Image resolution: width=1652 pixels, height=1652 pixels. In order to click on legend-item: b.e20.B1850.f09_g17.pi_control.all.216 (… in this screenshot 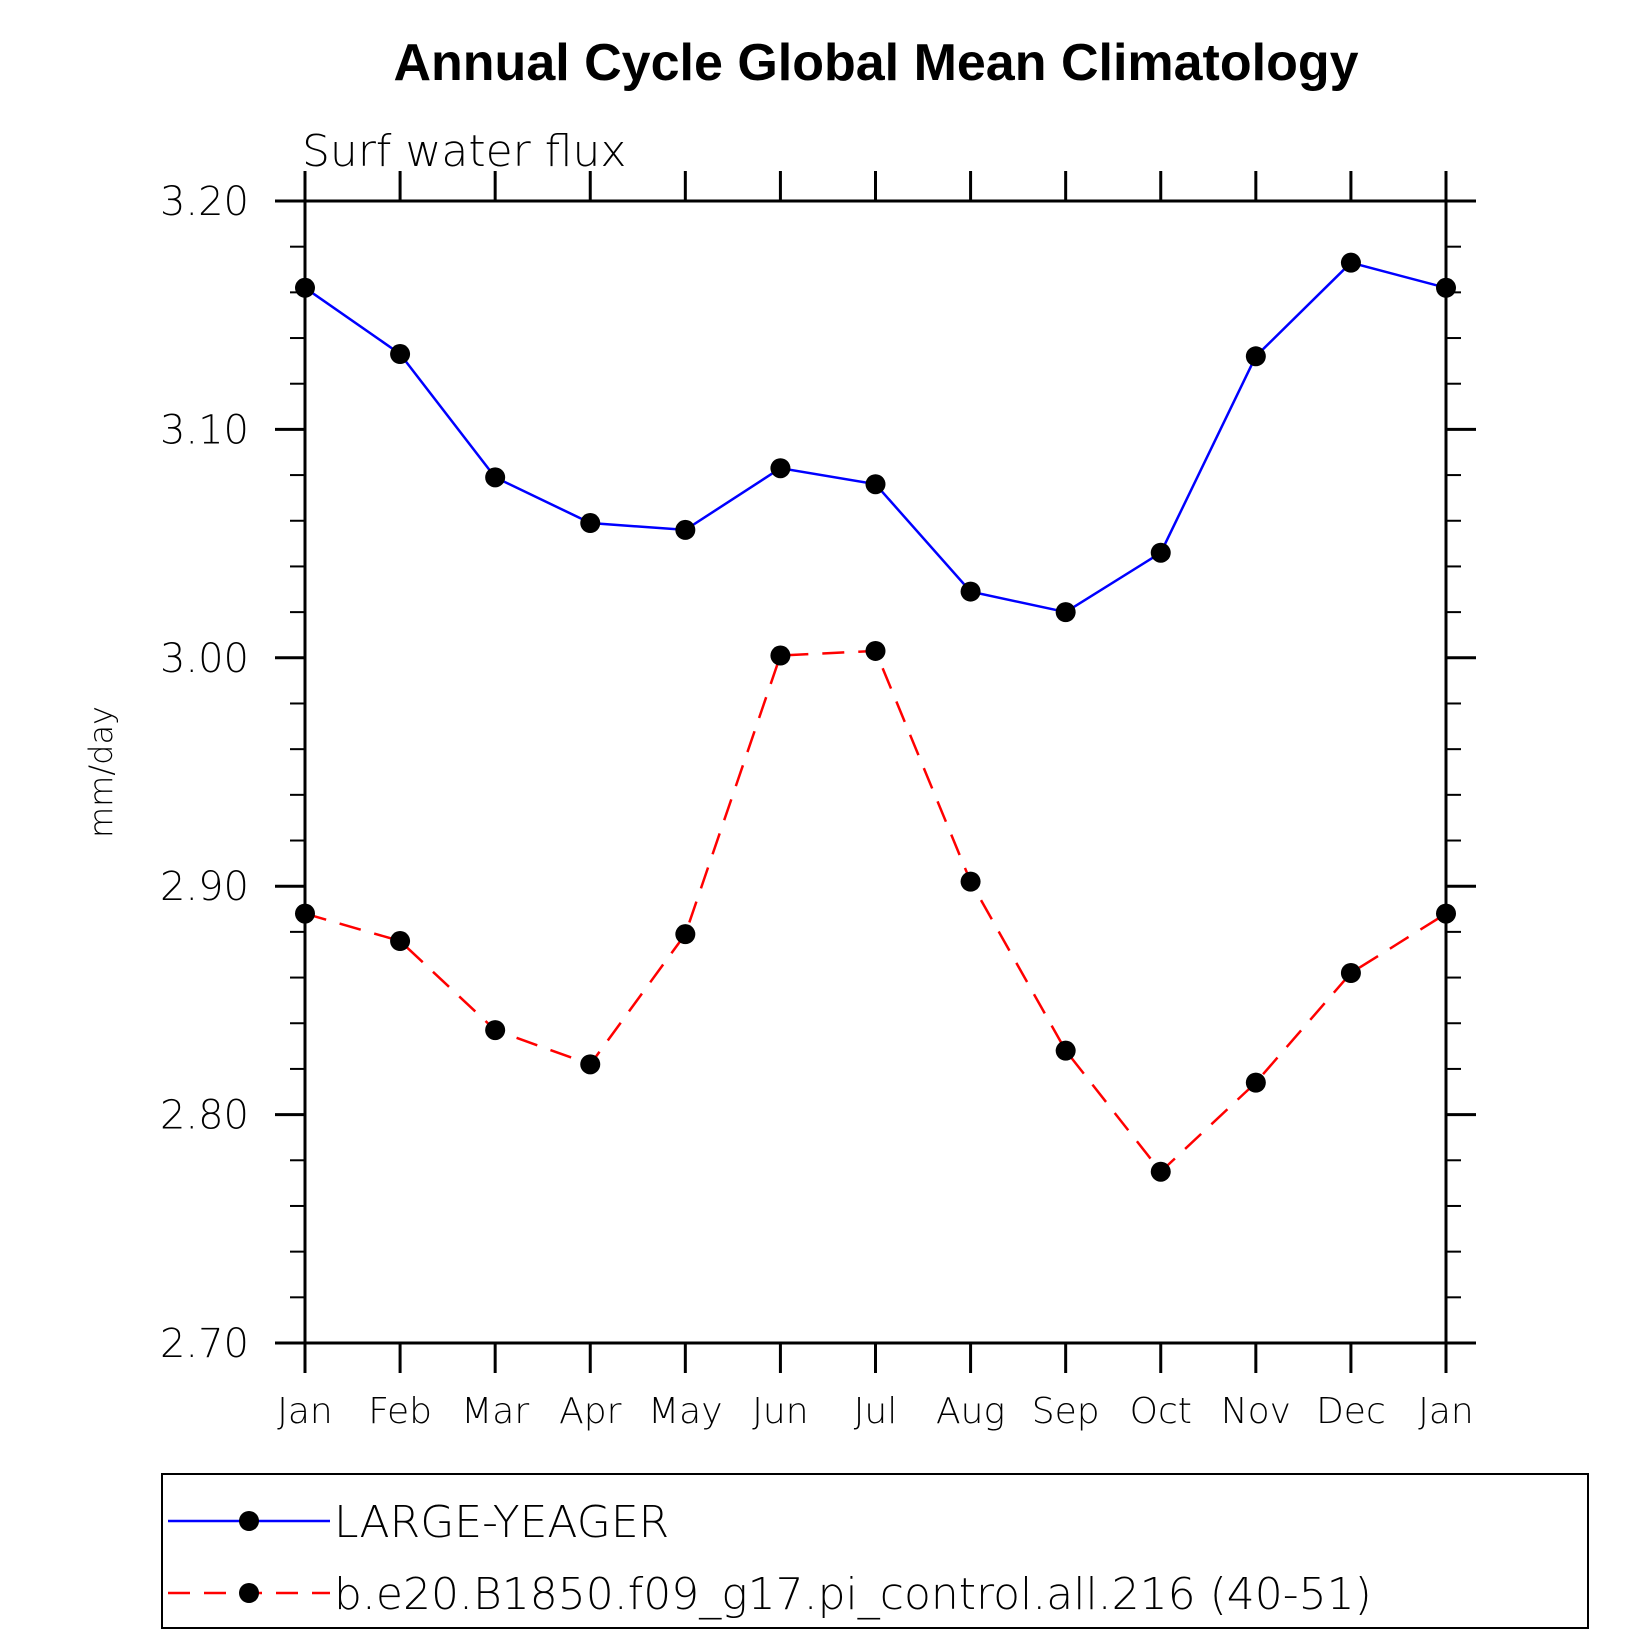, I will do `click(770, 1594)`.